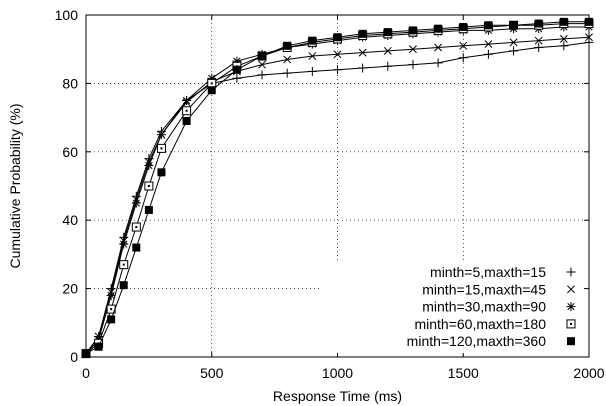 This screenshot has width=606, height=406. What do you see at coordinates (484, 307) in the screenshot?
I see `legend-label: minth=30,maxth=90` at bounding box center [484, 307].